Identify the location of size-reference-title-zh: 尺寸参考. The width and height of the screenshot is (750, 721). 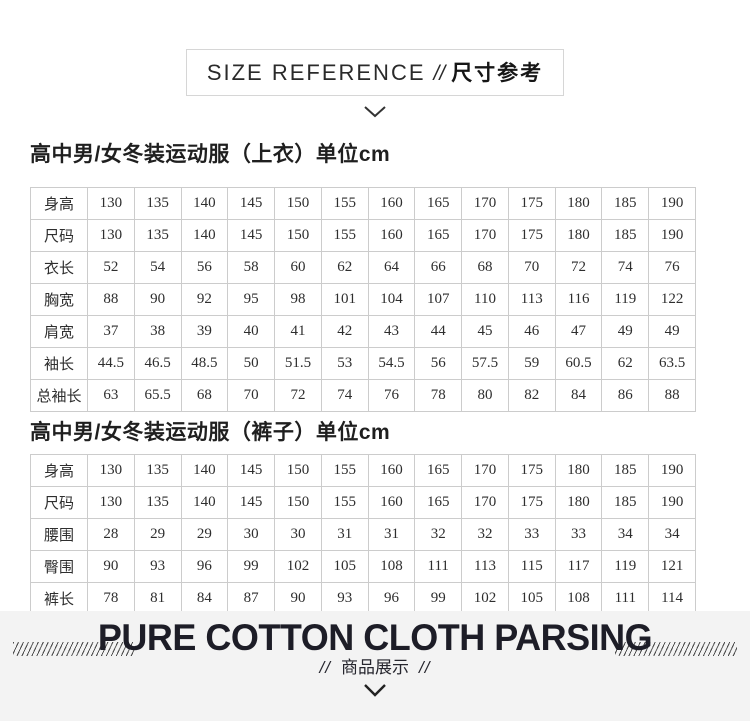
(497, 73).